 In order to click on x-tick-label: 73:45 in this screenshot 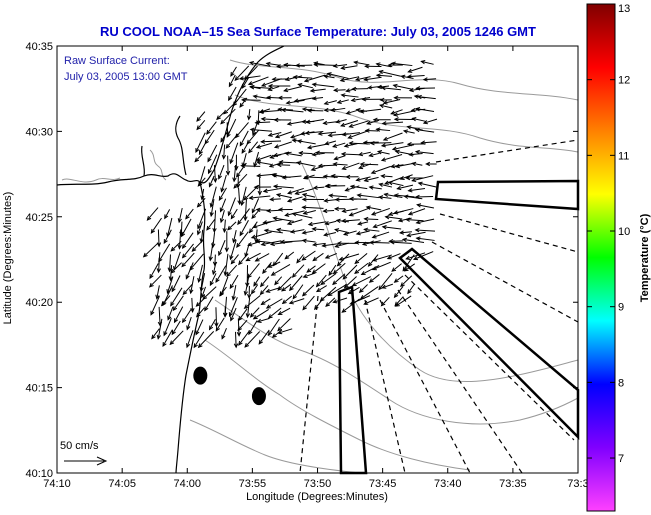, I will do `click(383, 484)`.